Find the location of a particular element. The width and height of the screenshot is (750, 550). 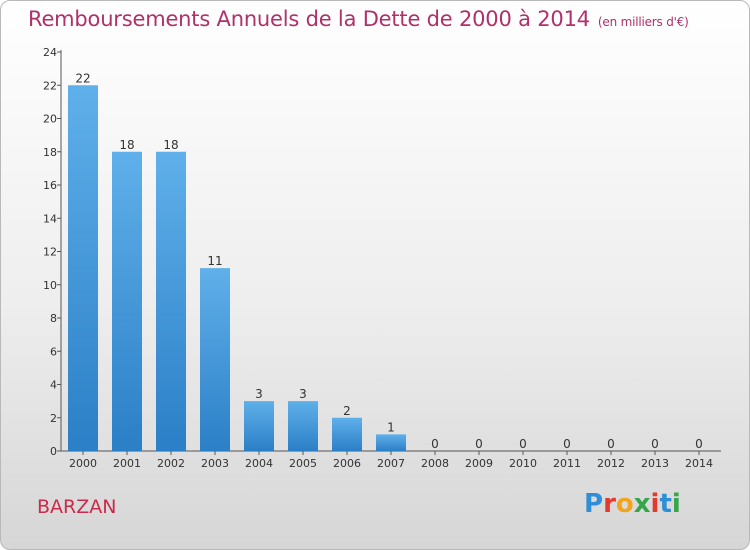

x-tick-label: 2013 is located at coordinates (655, 463).